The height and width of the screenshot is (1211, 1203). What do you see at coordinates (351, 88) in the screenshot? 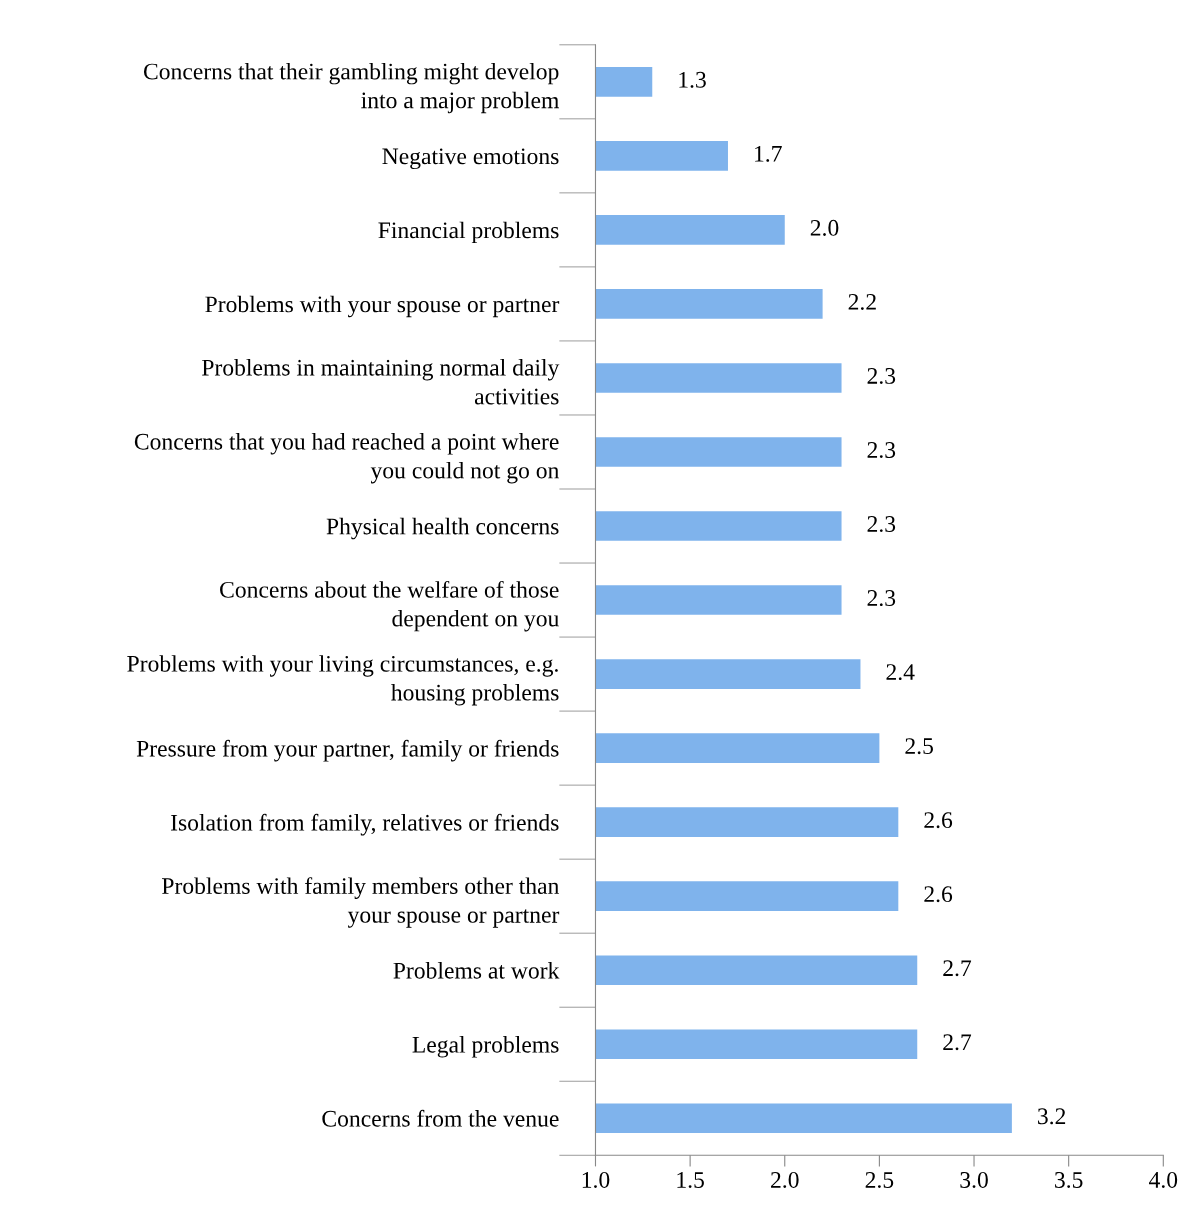
I see `y-tick-label: Concerns that their gambling might develop into a major problem` at bounding box center [351, 88].